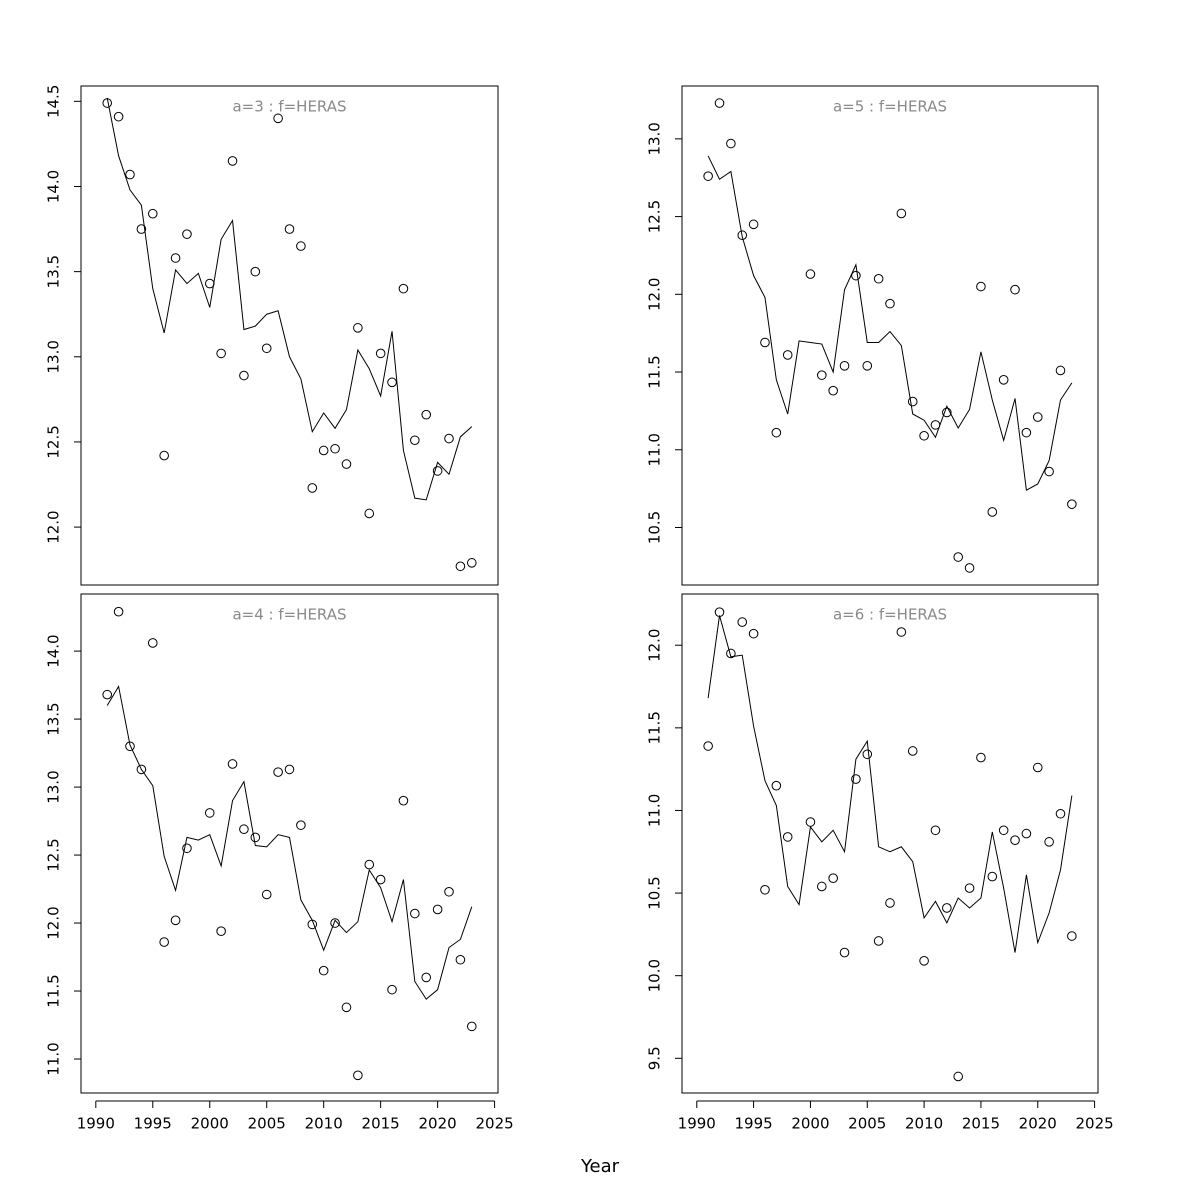  I want to click on fitted-line, so click(289, 842).